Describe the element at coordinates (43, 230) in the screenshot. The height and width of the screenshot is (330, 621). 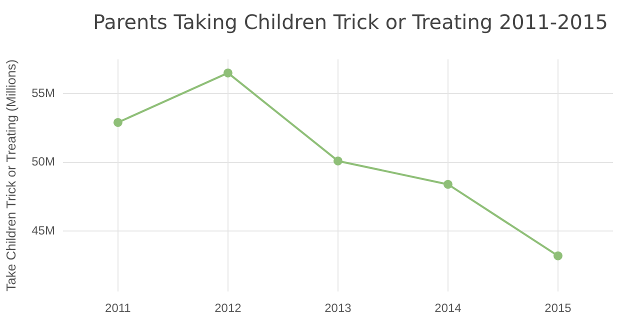
I see `y-tick-label: 45M` at that location.